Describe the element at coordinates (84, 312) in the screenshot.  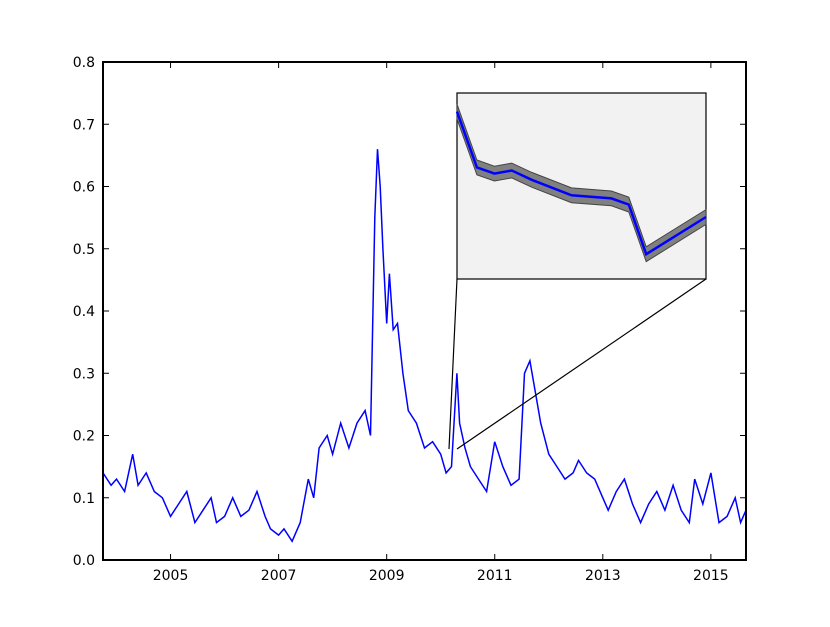
I see `y-tick-label: 0.4` at that location.